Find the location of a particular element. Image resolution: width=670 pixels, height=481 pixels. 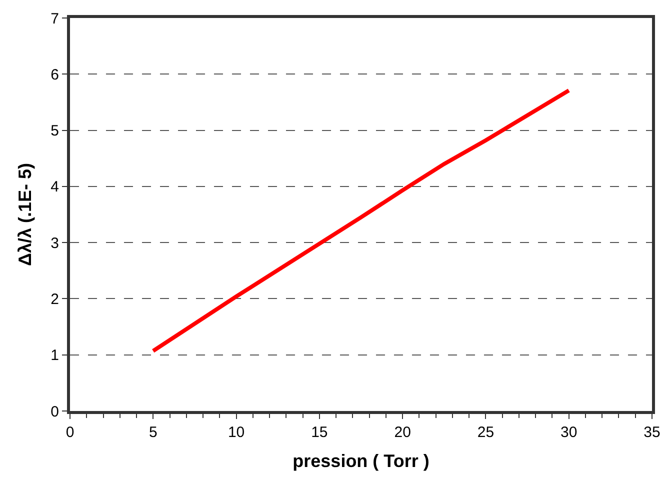

y-axis-title: Δλ/λ (.1E- 5) is located at coordinates (24, 214).